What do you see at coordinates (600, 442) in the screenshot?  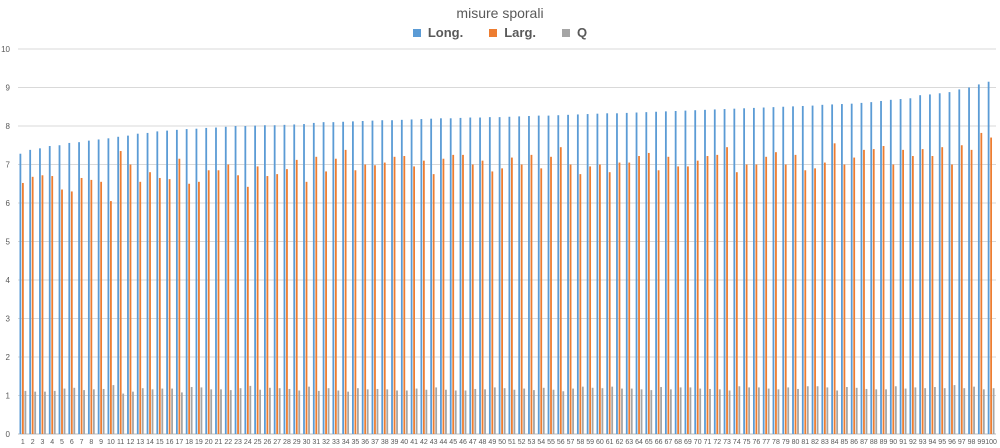 I see `x-tick-label: 60` at bounding box center [600, 442].